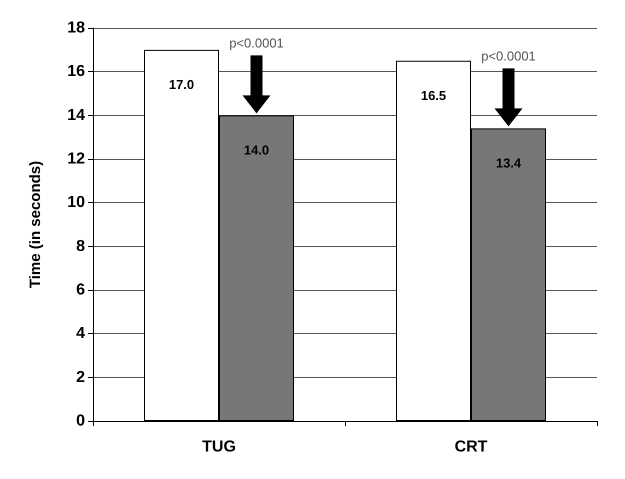  Describe the element at coordinates (76, 71) in the screenshot. I see `y-tick-label: 16` at that location.